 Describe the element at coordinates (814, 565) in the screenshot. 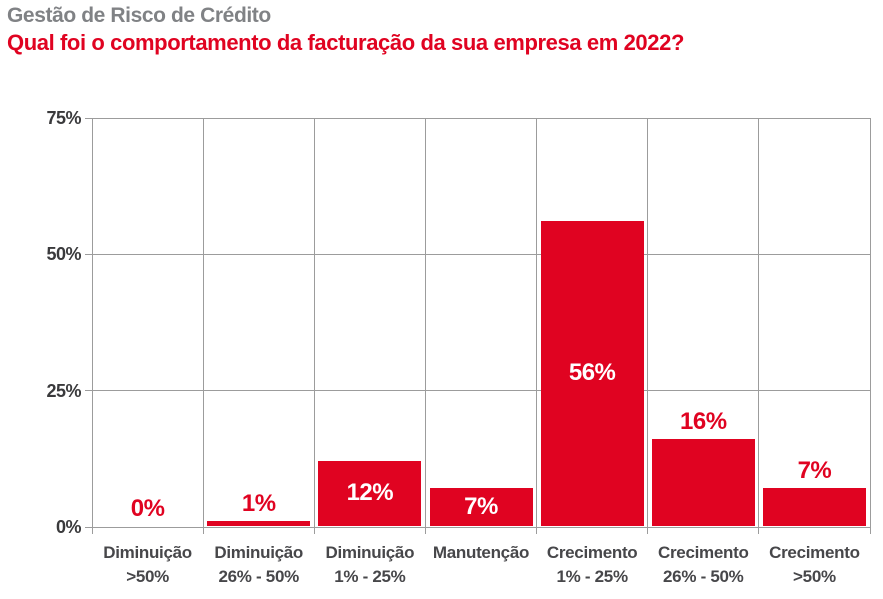

I see `x-tick-label: Crecimento >50%` at that location.